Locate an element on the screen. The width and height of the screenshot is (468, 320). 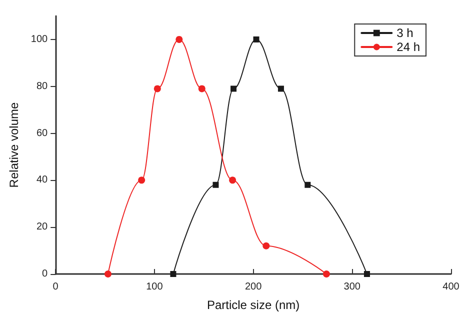
x-tick-label: 300 is located at coordinates (352, 287).